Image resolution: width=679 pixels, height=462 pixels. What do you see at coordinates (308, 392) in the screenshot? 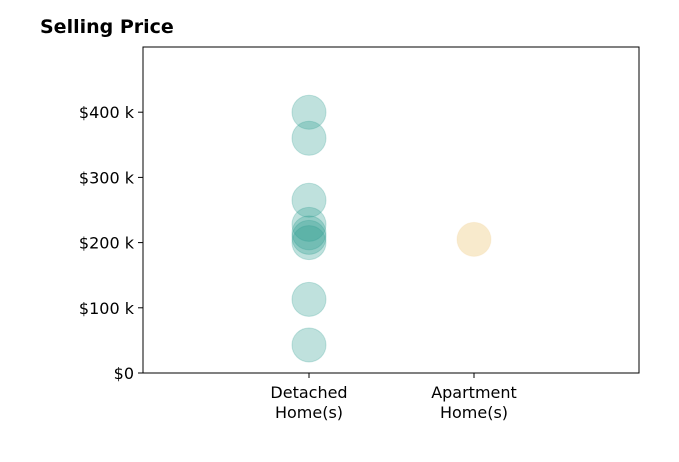
I see `x-tick-label-line: Detached` at bounding box center [308, 392].